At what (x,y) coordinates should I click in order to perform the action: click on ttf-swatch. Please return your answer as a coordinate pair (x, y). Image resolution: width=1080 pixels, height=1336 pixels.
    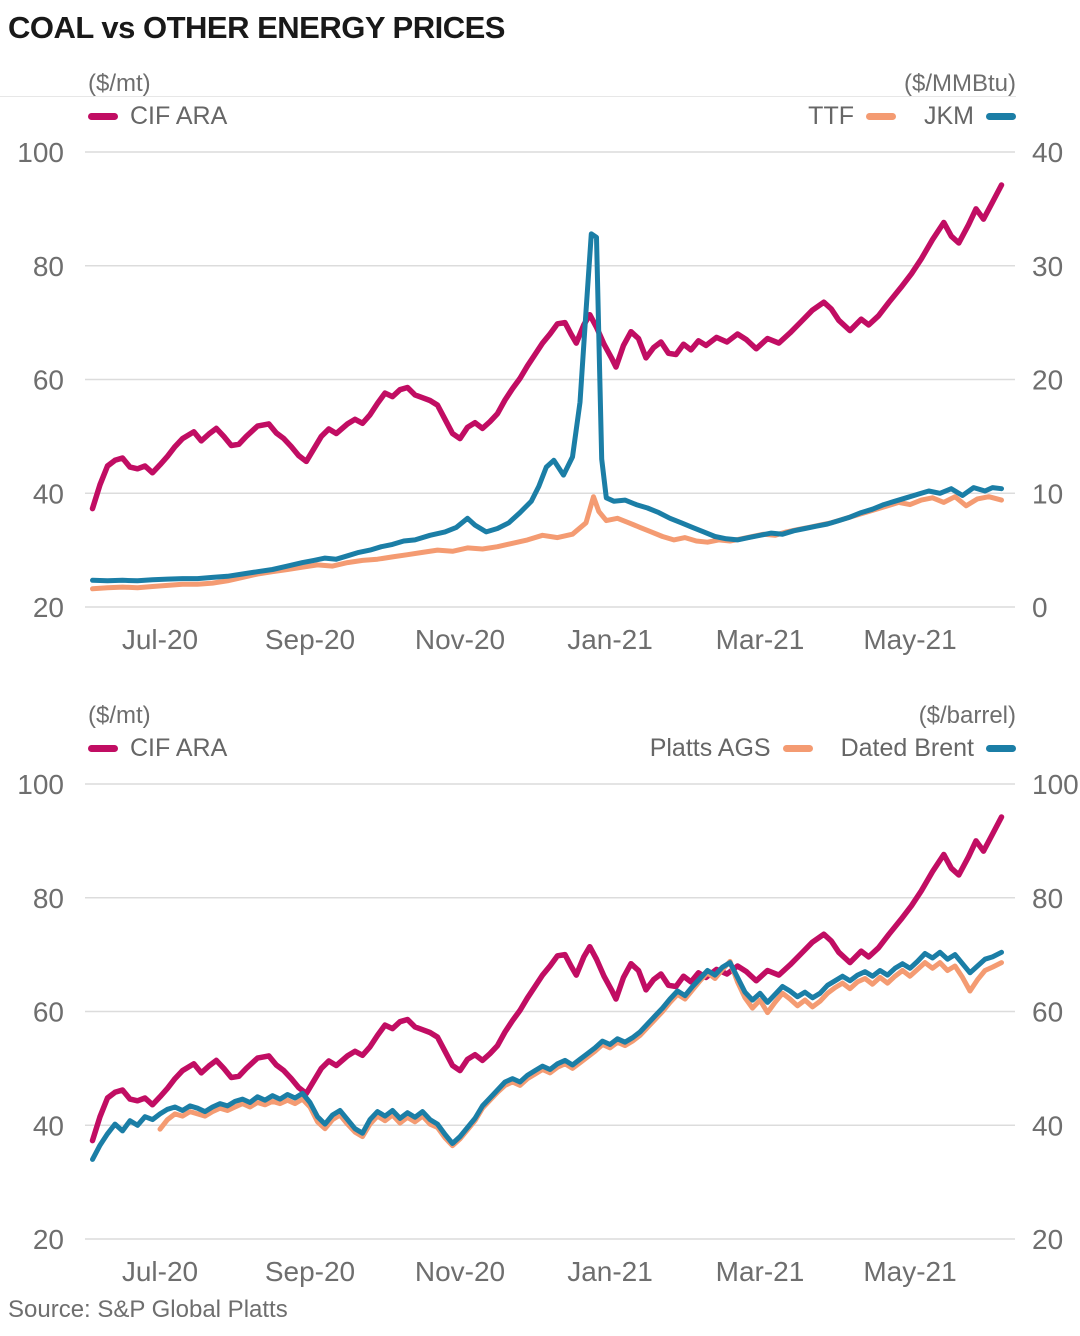
    Looking at the image, I should click on (881, 116).